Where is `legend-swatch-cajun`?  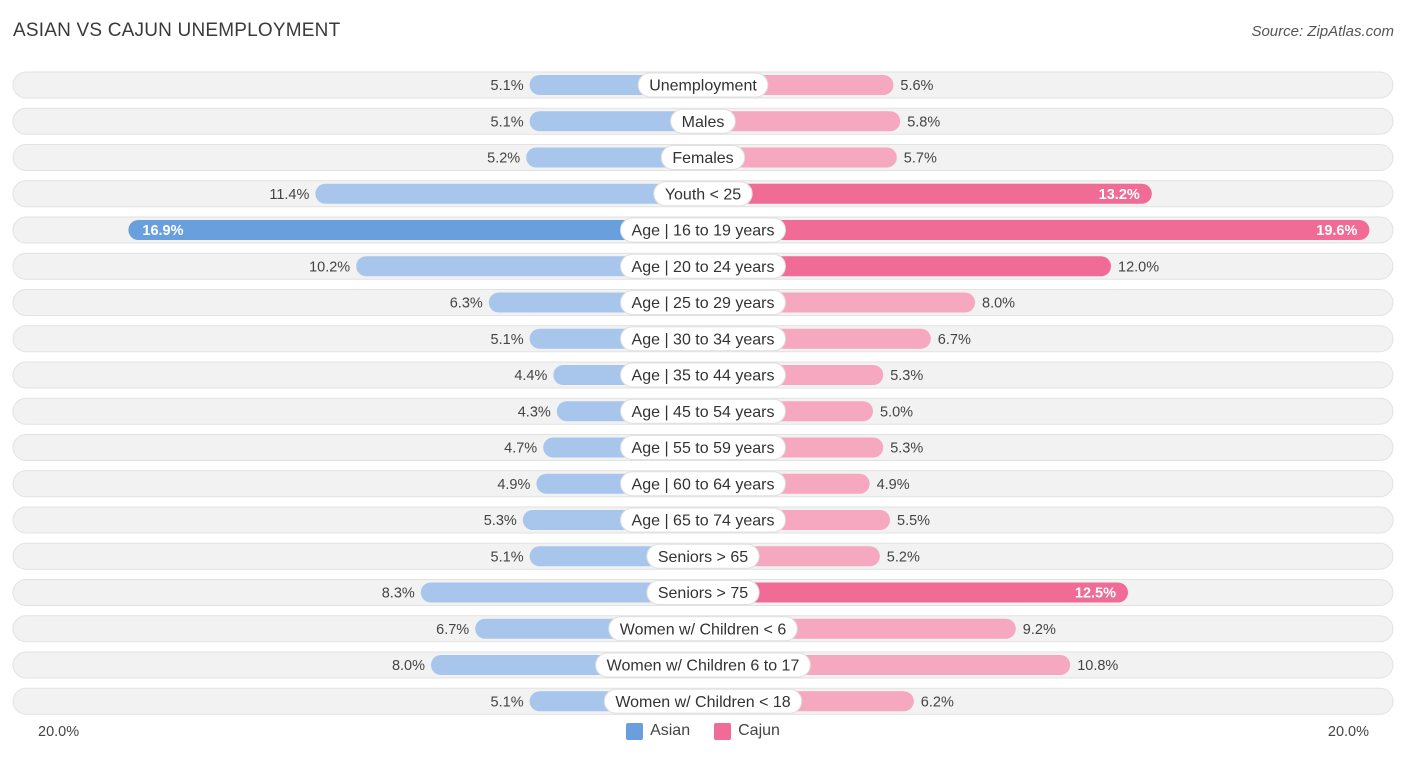 legend-swatch-cajun is located at coordinates (723, 731).